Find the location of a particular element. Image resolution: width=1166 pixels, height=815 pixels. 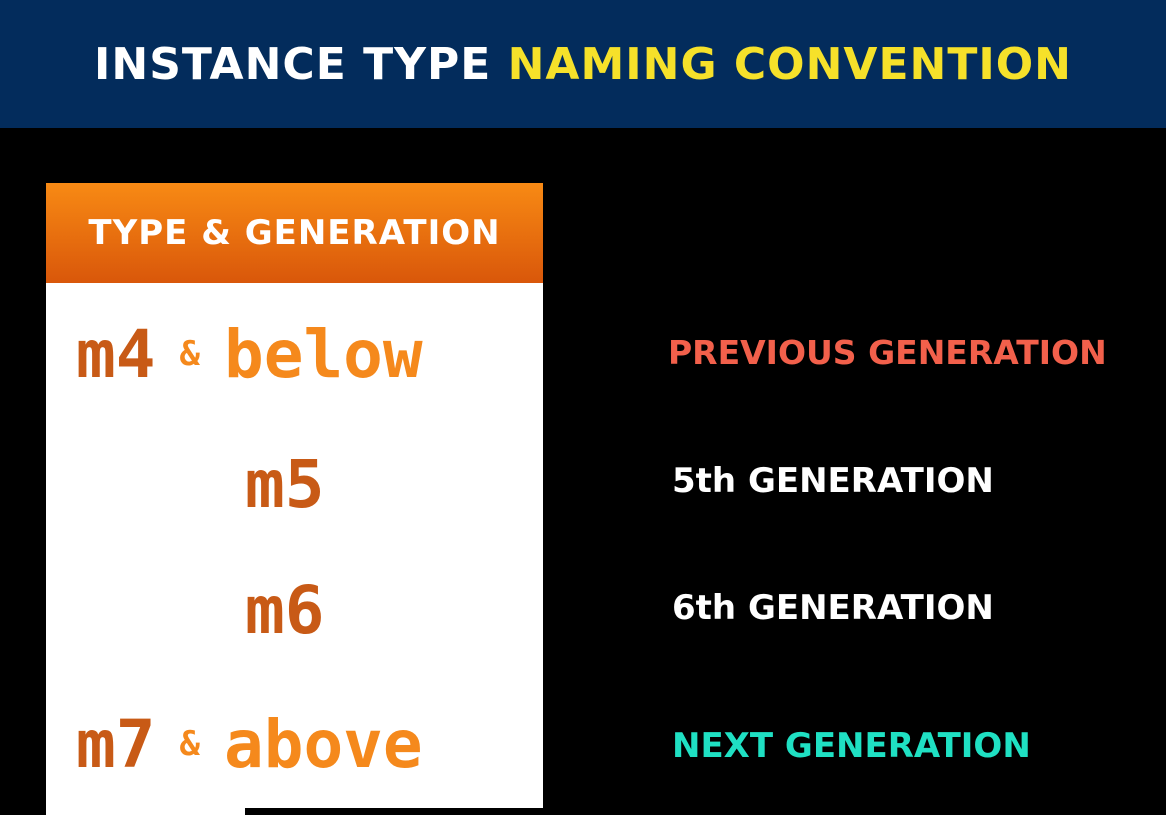

word-below: below is located at coordinates (323, 354).